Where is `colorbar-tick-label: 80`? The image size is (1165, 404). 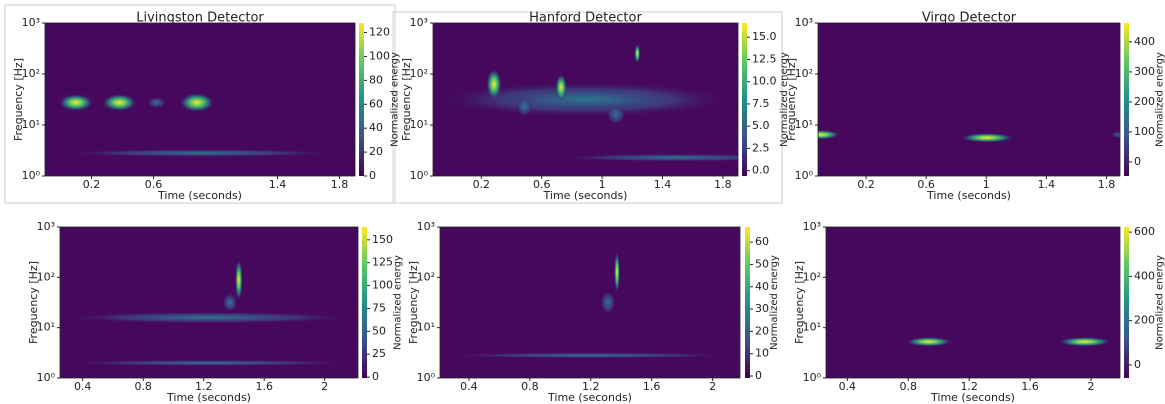 colorbar-tick-label: 80 is located at coordinates (376, 79).